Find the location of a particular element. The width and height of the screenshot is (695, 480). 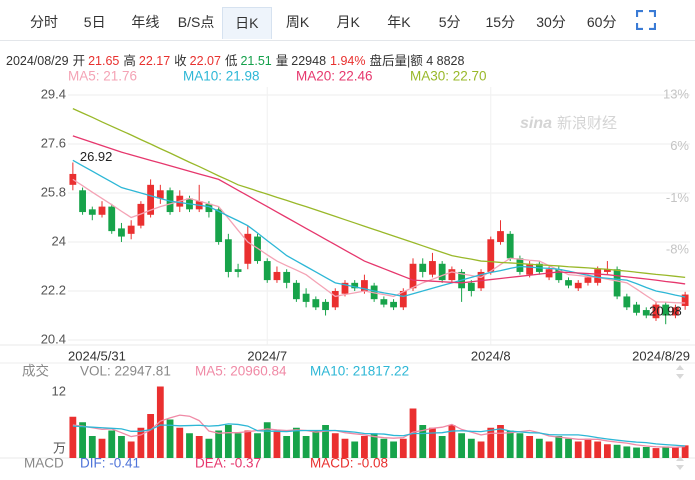

legend-entry: MA5: 21.76 is located at coordinates (102, 76).